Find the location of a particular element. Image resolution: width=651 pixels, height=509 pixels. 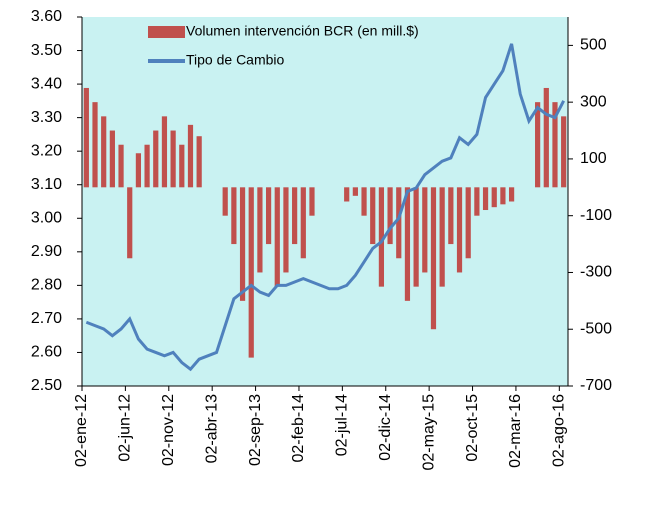

x-tick-label: 02-jun-12 is located at coordinates (125, 428).